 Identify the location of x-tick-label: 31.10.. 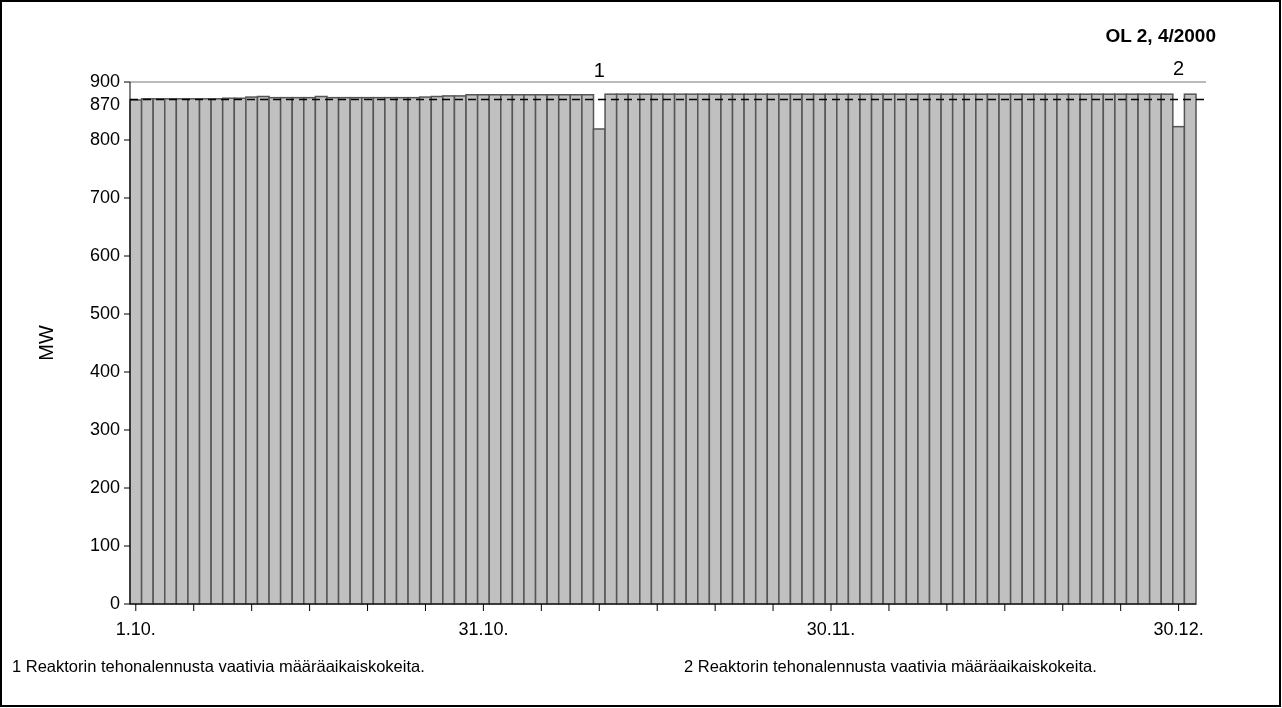
(483, 628).